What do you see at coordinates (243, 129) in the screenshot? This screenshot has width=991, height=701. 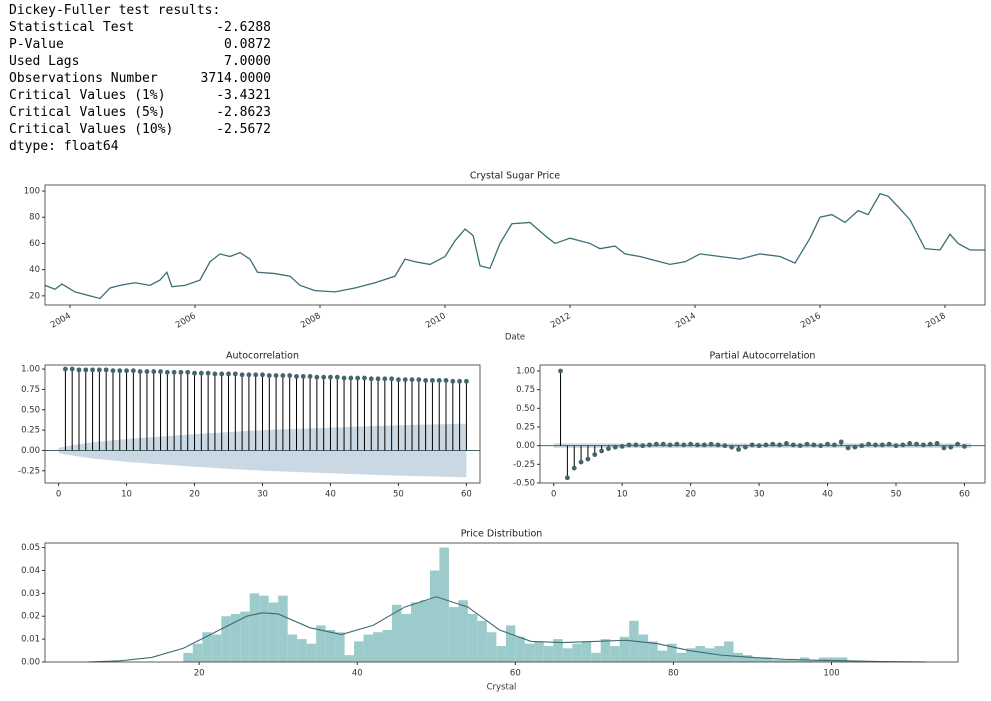 I see `output-value: -2.5672` at bounding box center [243, 129].